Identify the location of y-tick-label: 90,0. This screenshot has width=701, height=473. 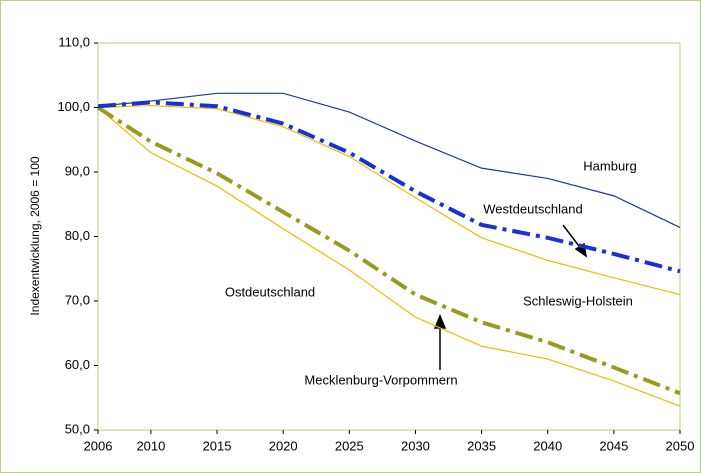
(77, 170).